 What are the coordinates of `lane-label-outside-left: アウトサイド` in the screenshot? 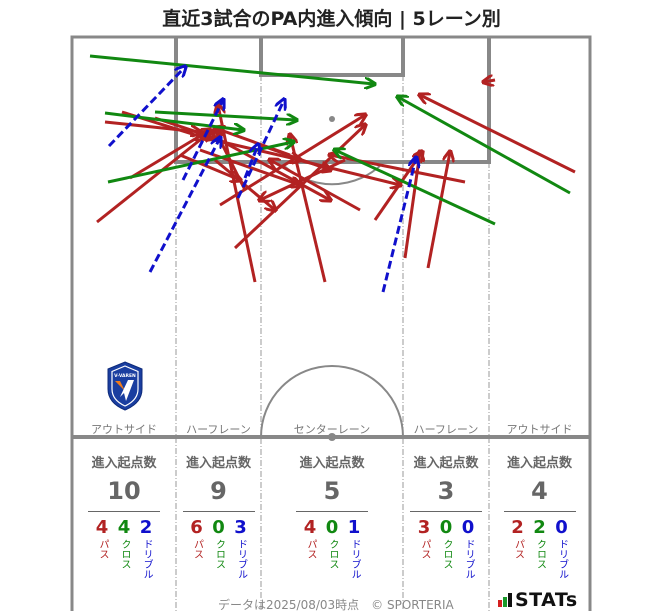 It's located at (124, 429).